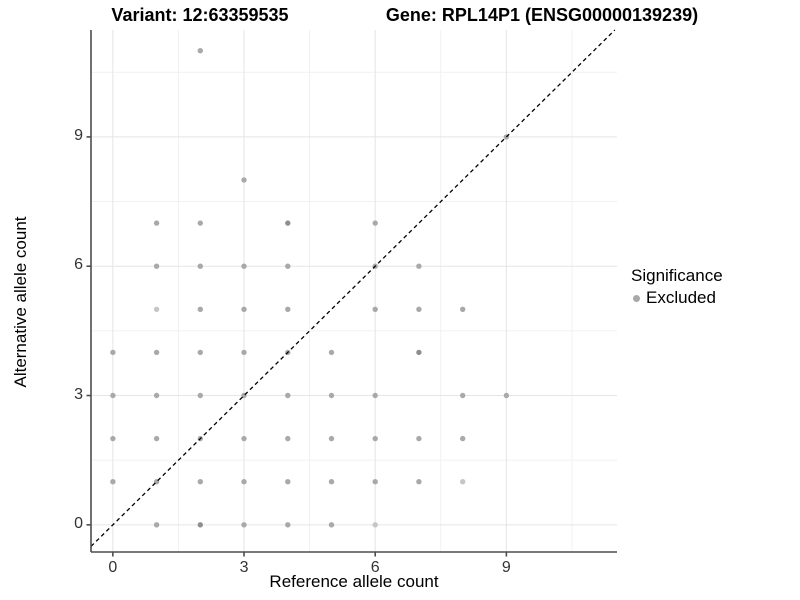 The width and height of the screenshot is (800, 600). What do you see at coordinates (20, 302) in the screenshot?
I see `y-axis-label: Alternative allele count` at bounding box center [20, 302].